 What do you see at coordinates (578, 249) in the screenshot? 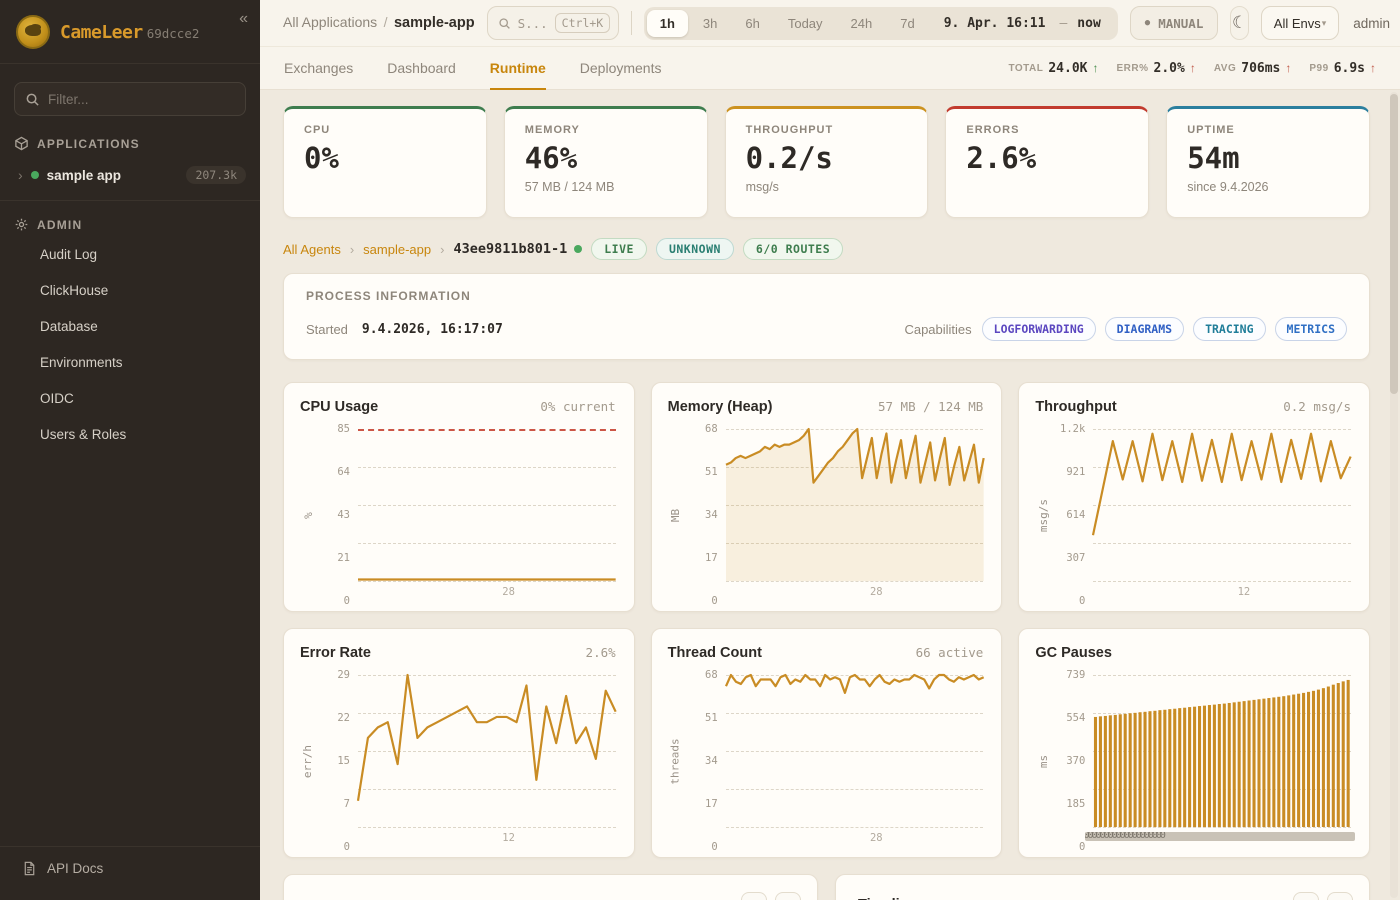
I see `agent-live-dot` at bounding box center [578, 249].